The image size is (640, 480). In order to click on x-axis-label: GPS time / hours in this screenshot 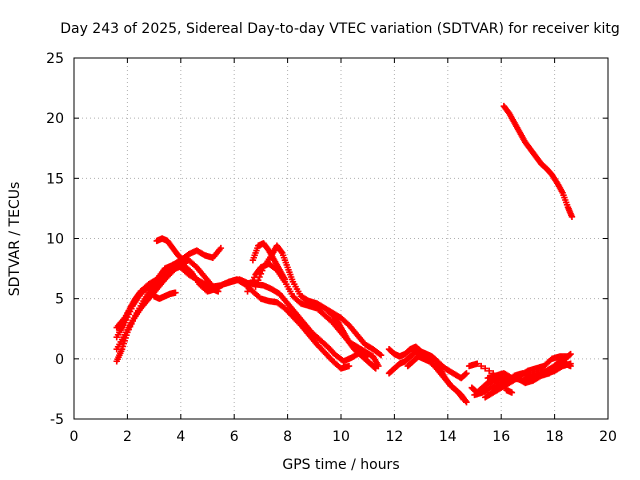, I will do `click(340, 465)`.